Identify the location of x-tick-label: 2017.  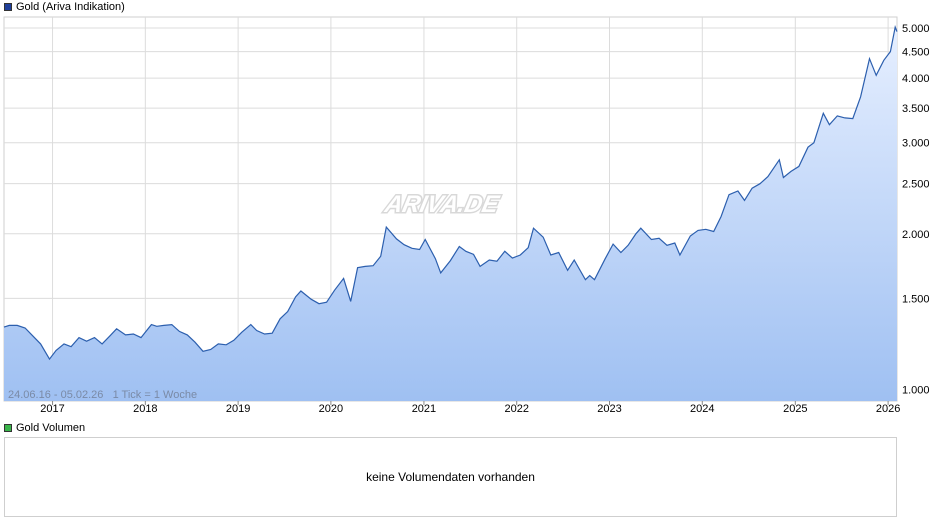
(52, 409).